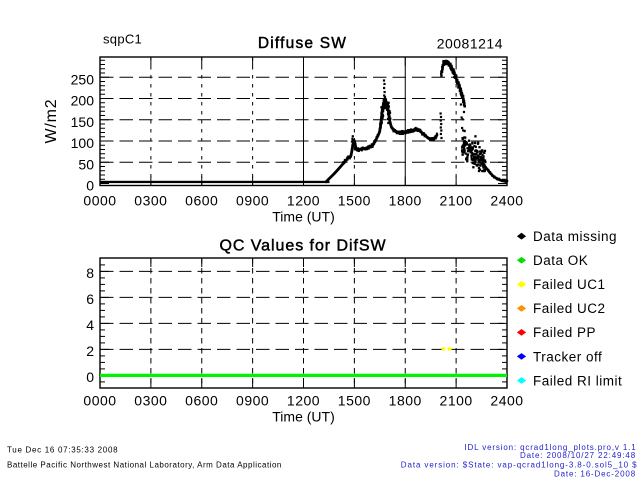  What do you see at coordinates (302, 43) in the screenshot?
I see `svg-text: Diffuse SW` at bounding box center [302, 43].